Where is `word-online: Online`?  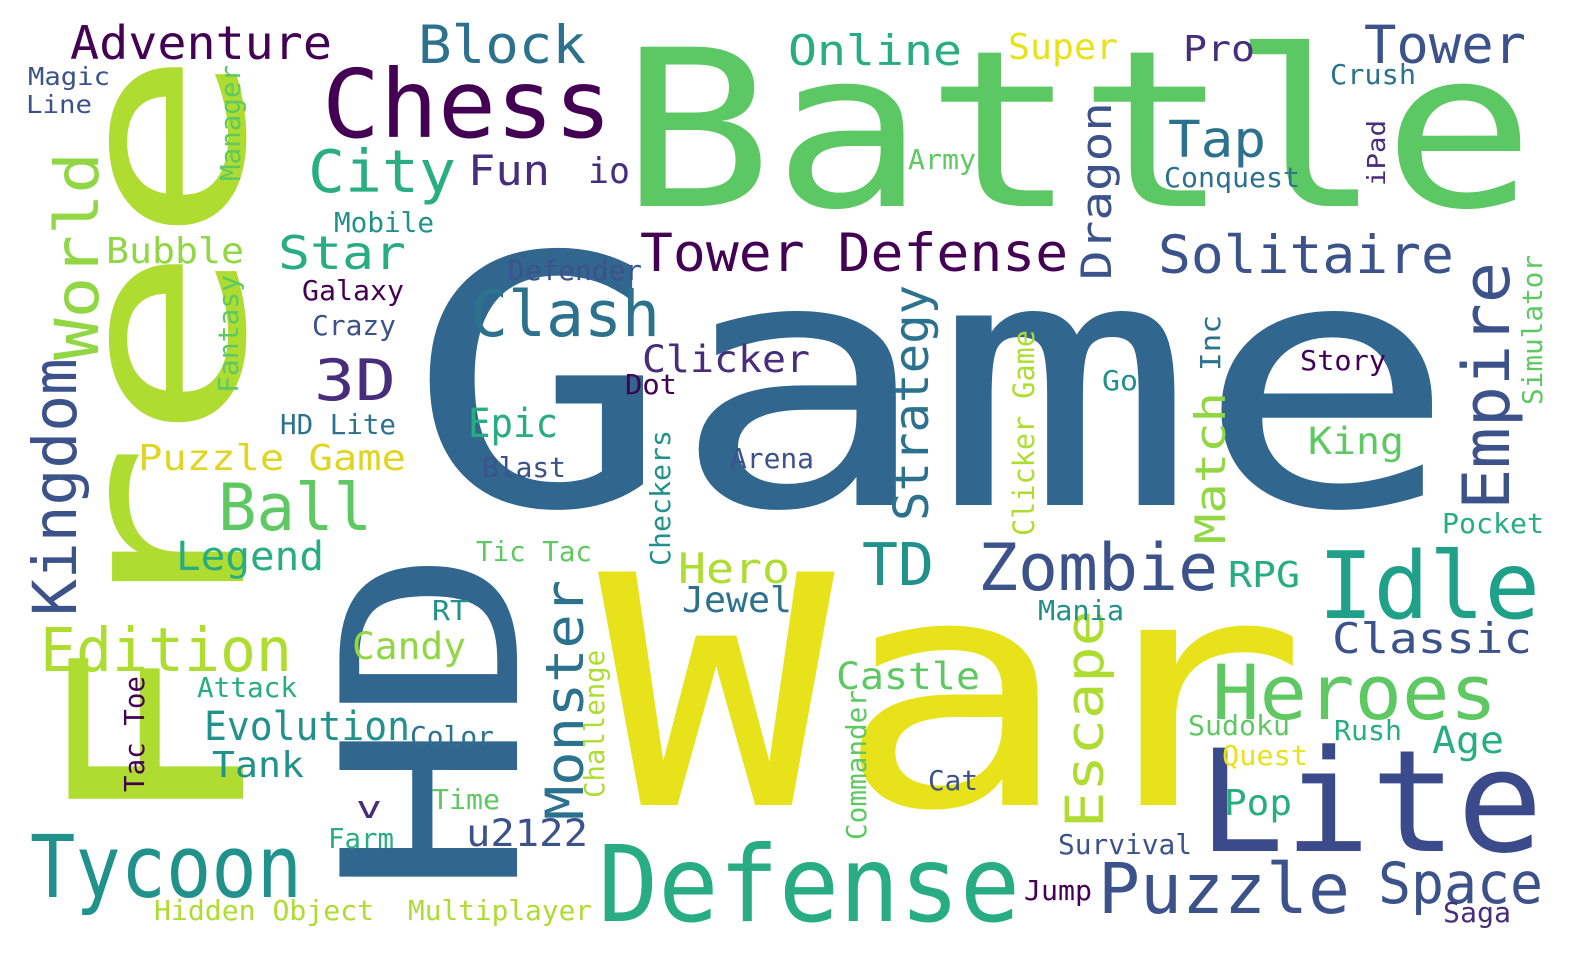
word-online: Online is located at coordinates (875, 50).